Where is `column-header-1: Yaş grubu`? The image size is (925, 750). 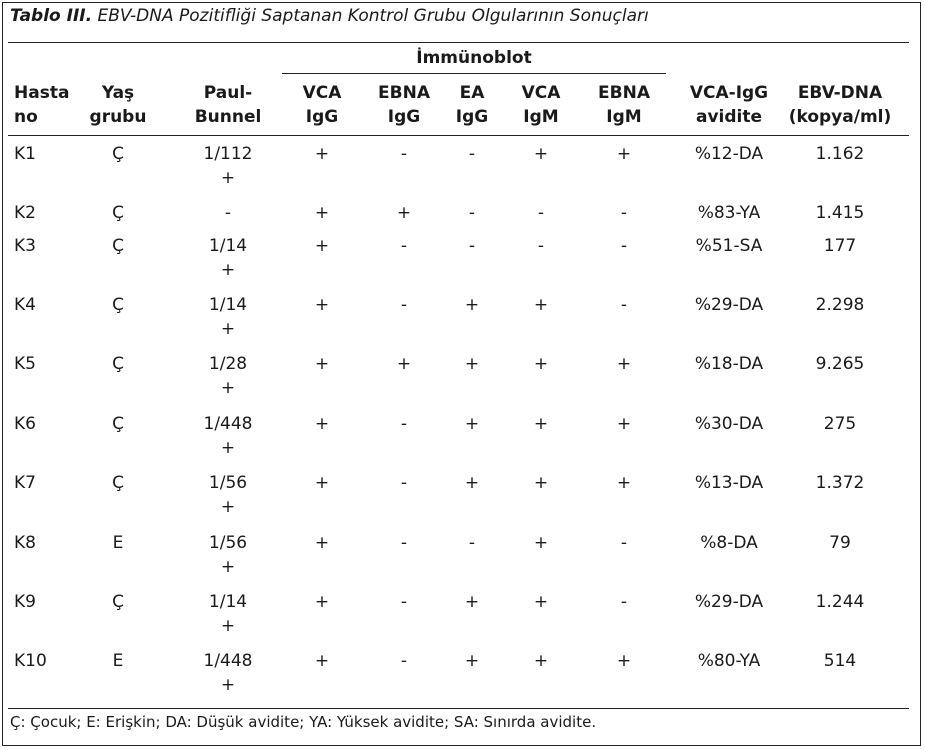
column-header-1: Yaş grubu is located at coordinates (118, 105).